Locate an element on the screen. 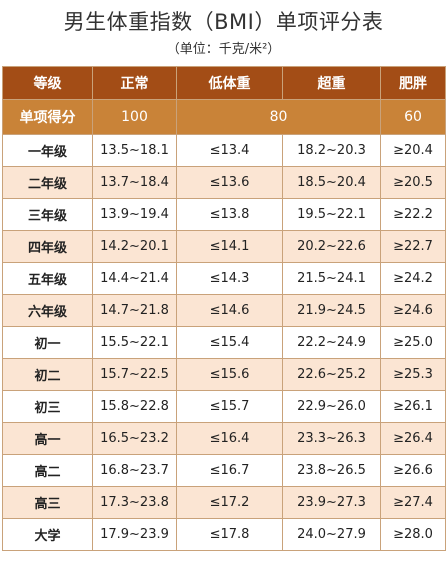 The width and height of the screenshot is (447, 579). table-row: 初二 15.7~22.5 ≤15.6 22.6~25.2 ≥25.3 is located at coordinates (224, 374).